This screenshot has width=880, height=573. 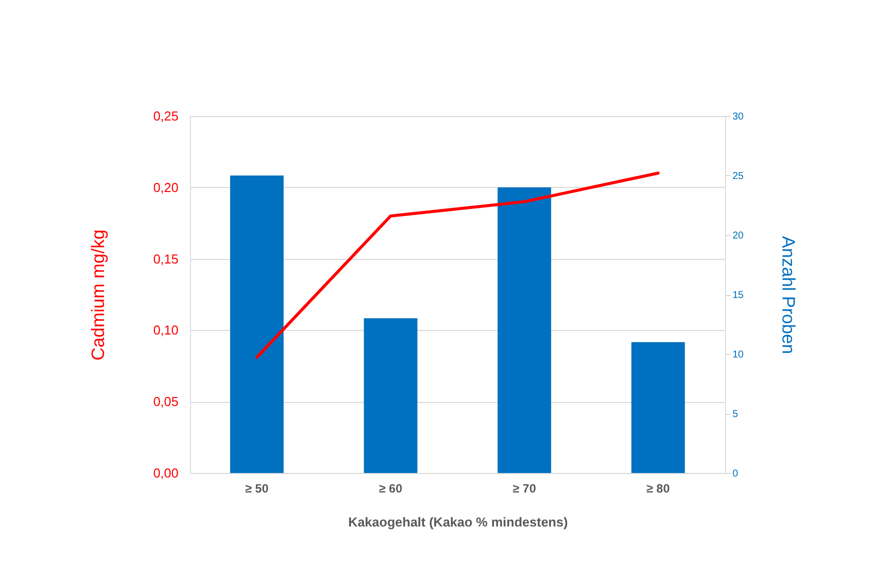 What do you see at coordinates (735, 414) in the screenshot?
I see `y2-tick-label: 5` at bounding box center [735, 414].